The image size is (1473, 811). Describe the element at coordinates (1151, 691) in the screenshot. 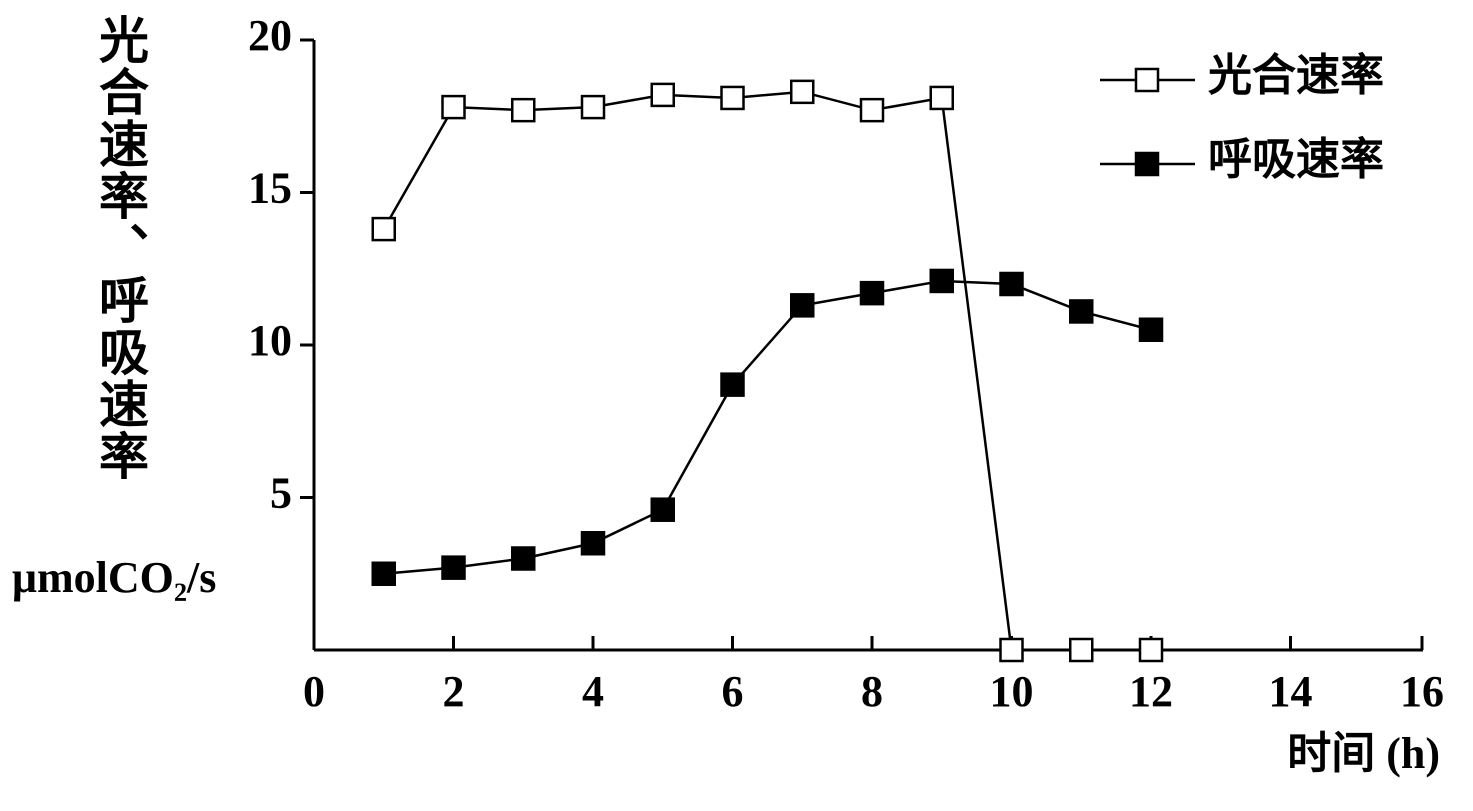

I see `x-tick-label: 12` at that location.